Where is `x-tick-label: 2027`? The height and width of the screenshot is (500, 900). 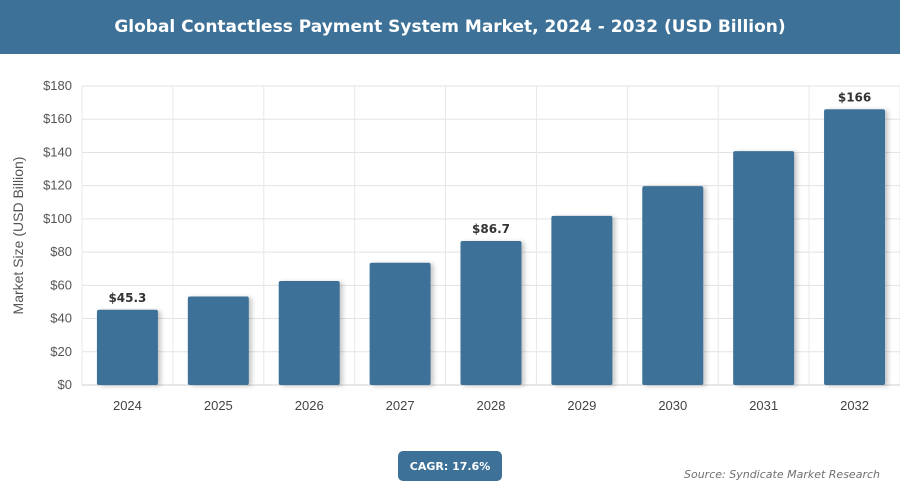 x-tick-label: 2027 is located at coordinates (400, 405).